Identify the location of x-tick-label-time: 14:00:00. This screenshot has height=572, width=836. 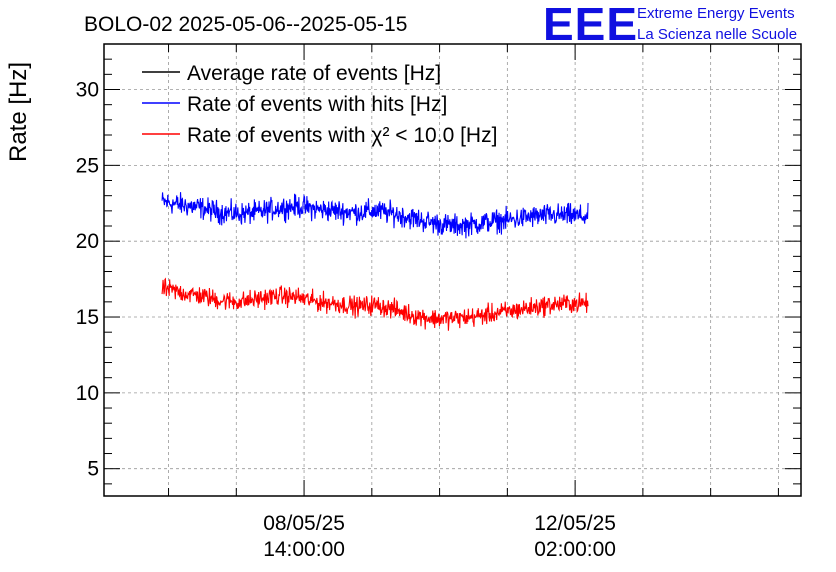
(304, 549).